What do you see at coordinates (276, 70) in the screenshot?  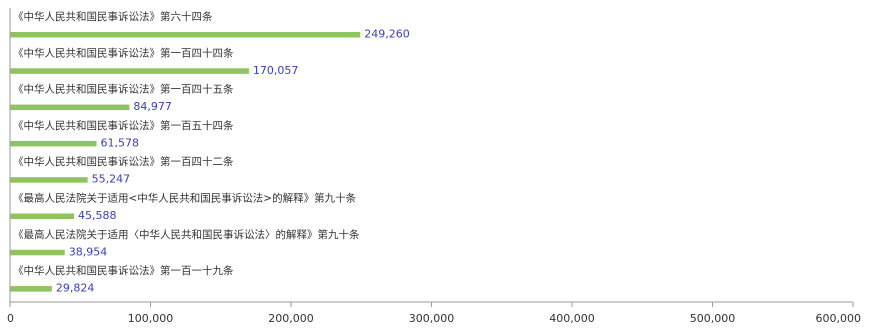 I see `value-label: 170,057` at bounding box center [276, 70].